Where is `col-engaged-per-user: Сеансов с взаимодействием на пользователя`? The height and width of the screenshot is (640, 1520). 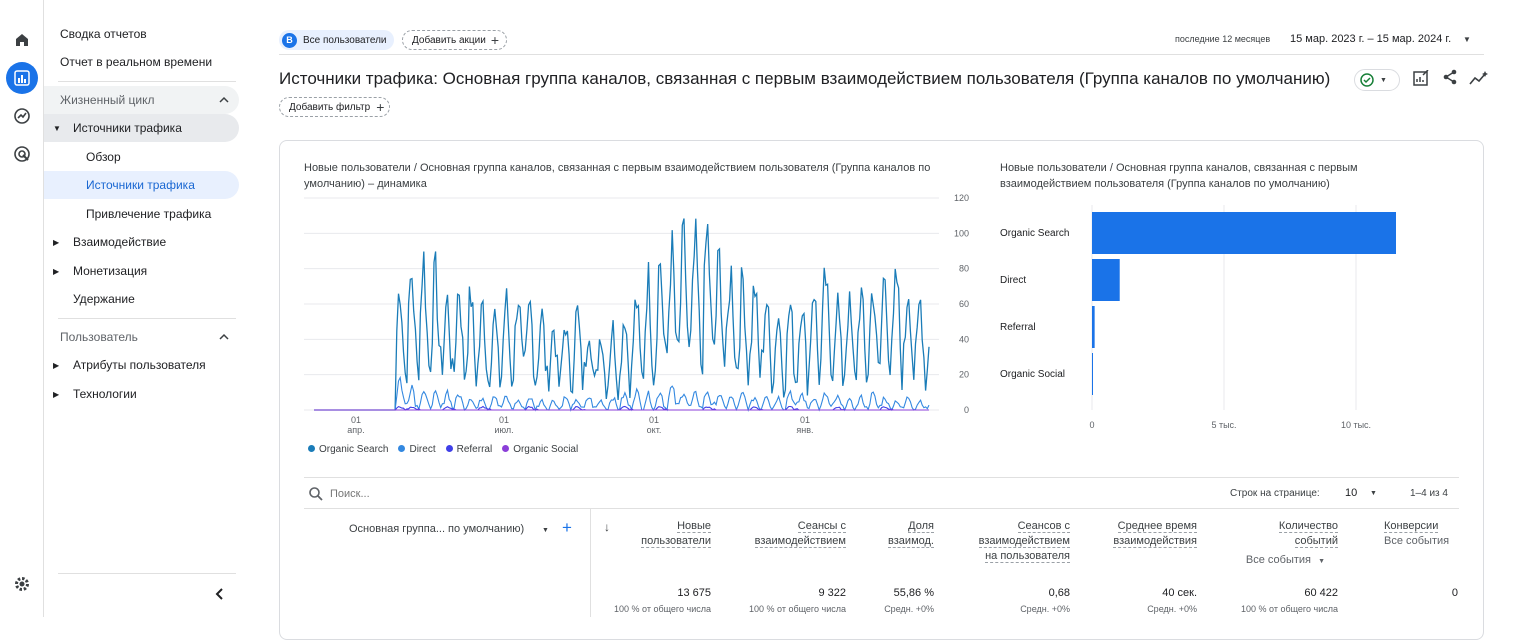
col-engaged-per-user: Сеансов с взаимодействием на пользователя is located at coordinates (1024, 541).